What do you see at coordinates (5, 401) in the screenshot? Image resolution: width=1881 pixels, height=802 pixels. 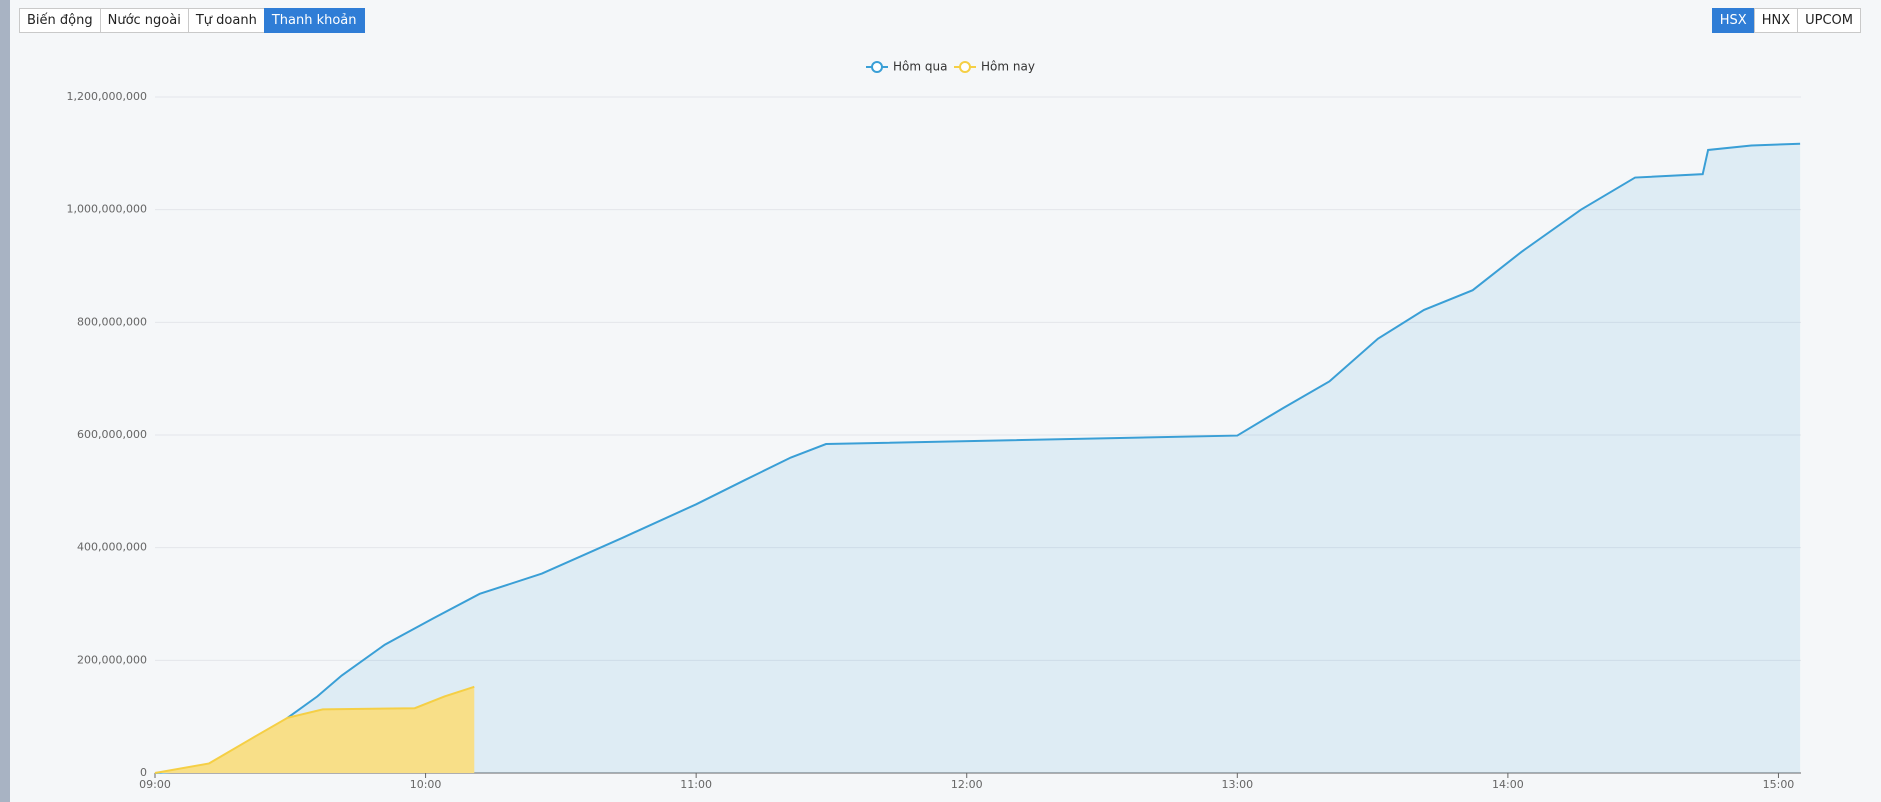 I see `sidebar-strip` at bounding box center [5, 401].